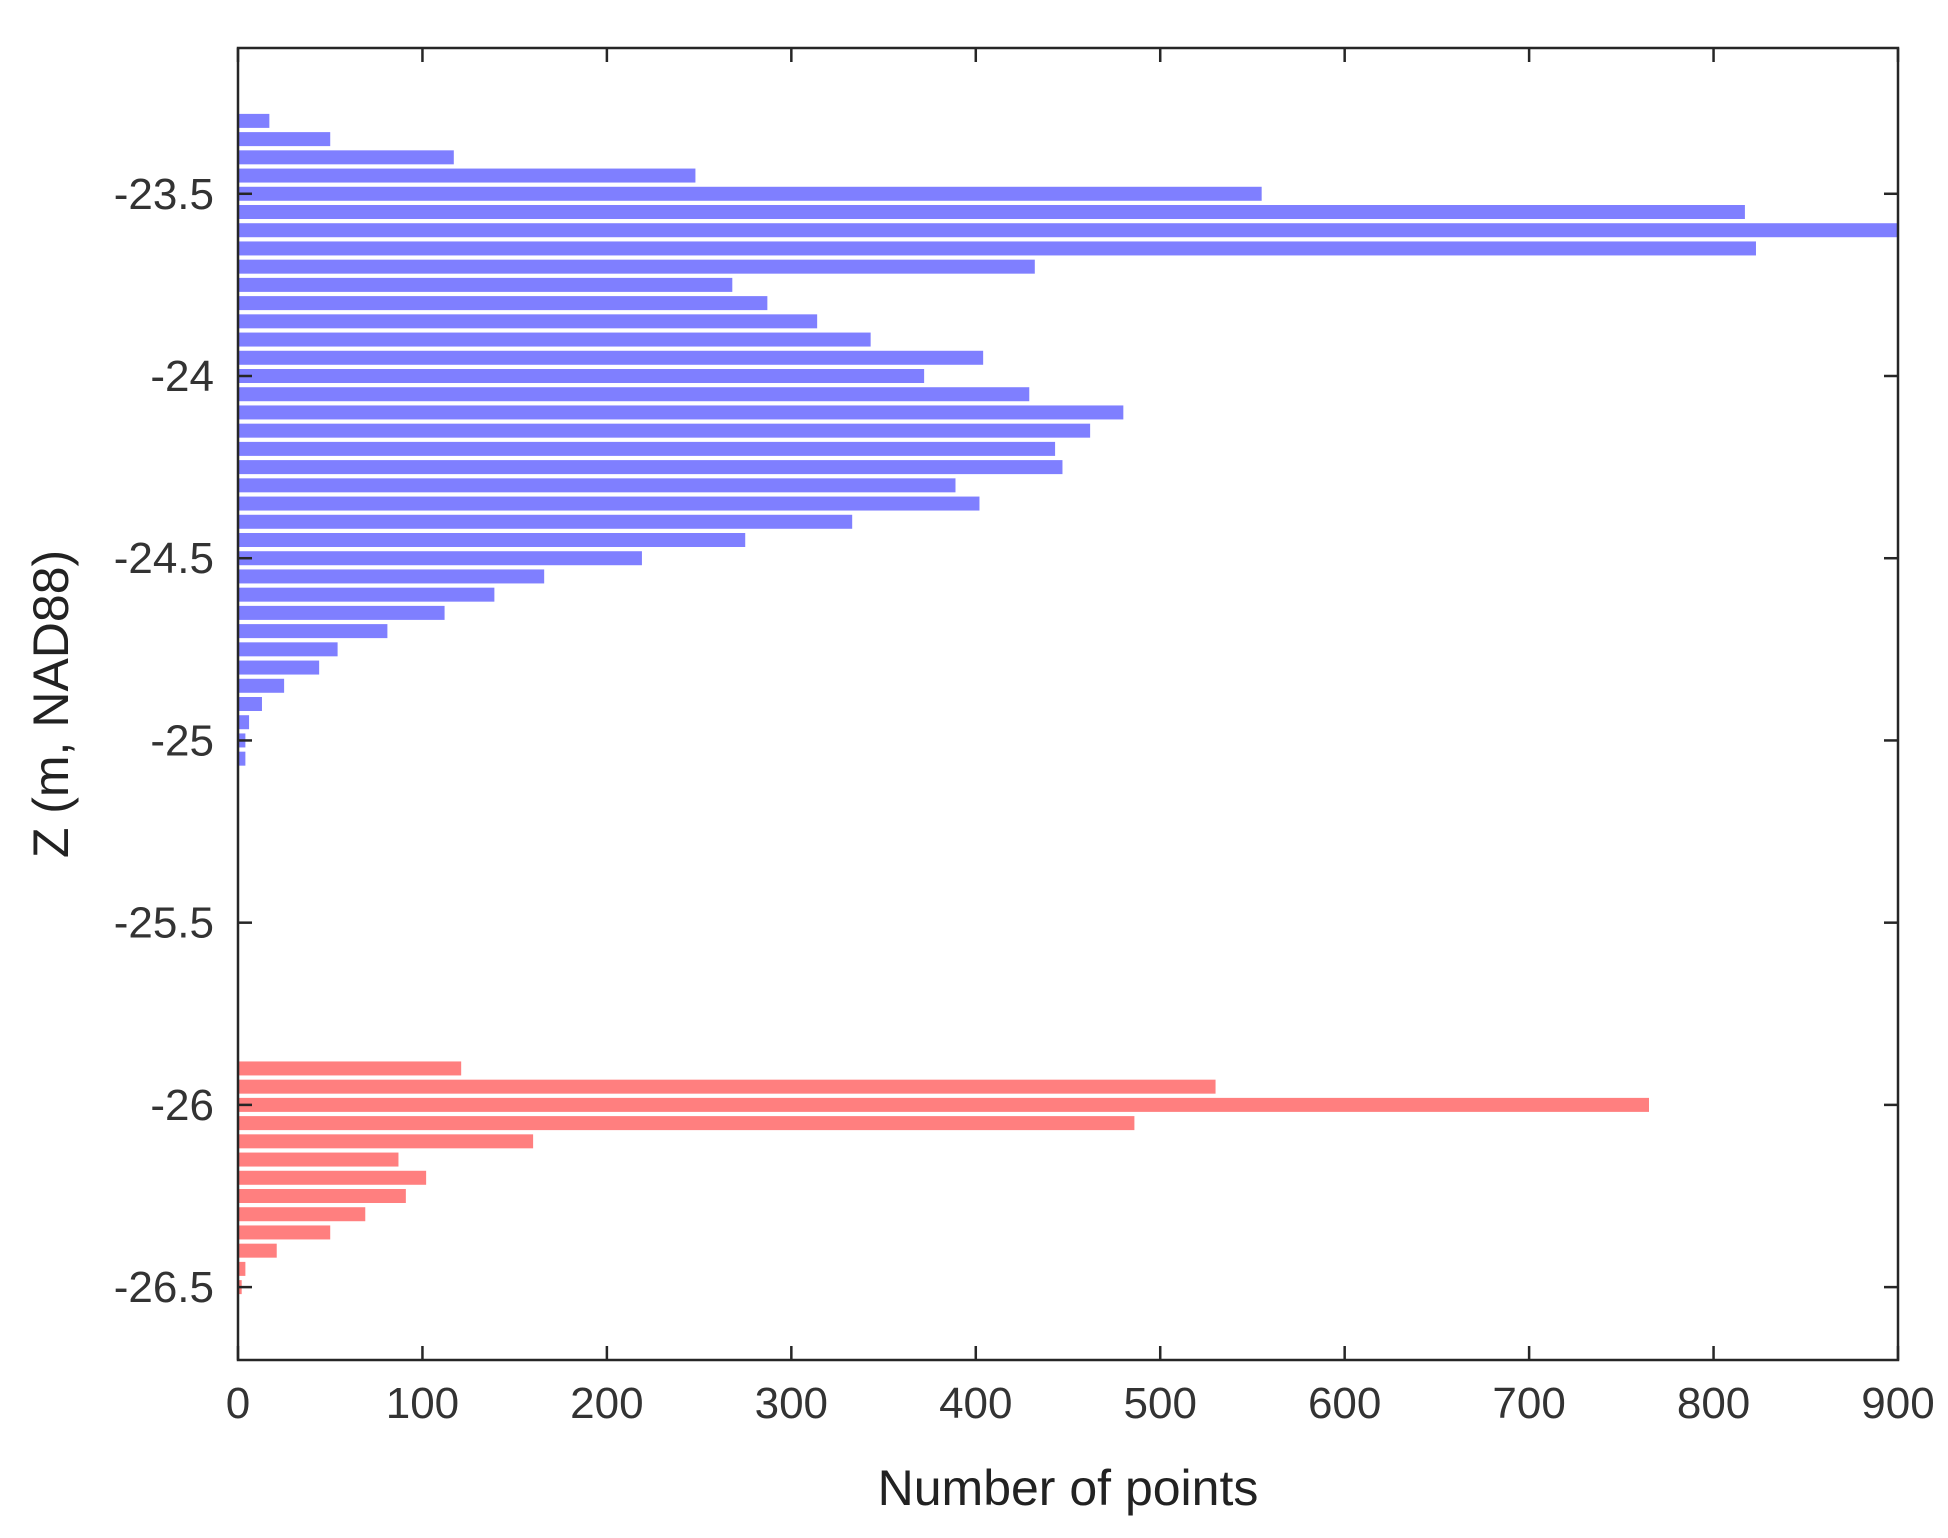  Describe the element at coordinates (182, 740) in the screenshot. I see `y-tick-label: -25` at that location.